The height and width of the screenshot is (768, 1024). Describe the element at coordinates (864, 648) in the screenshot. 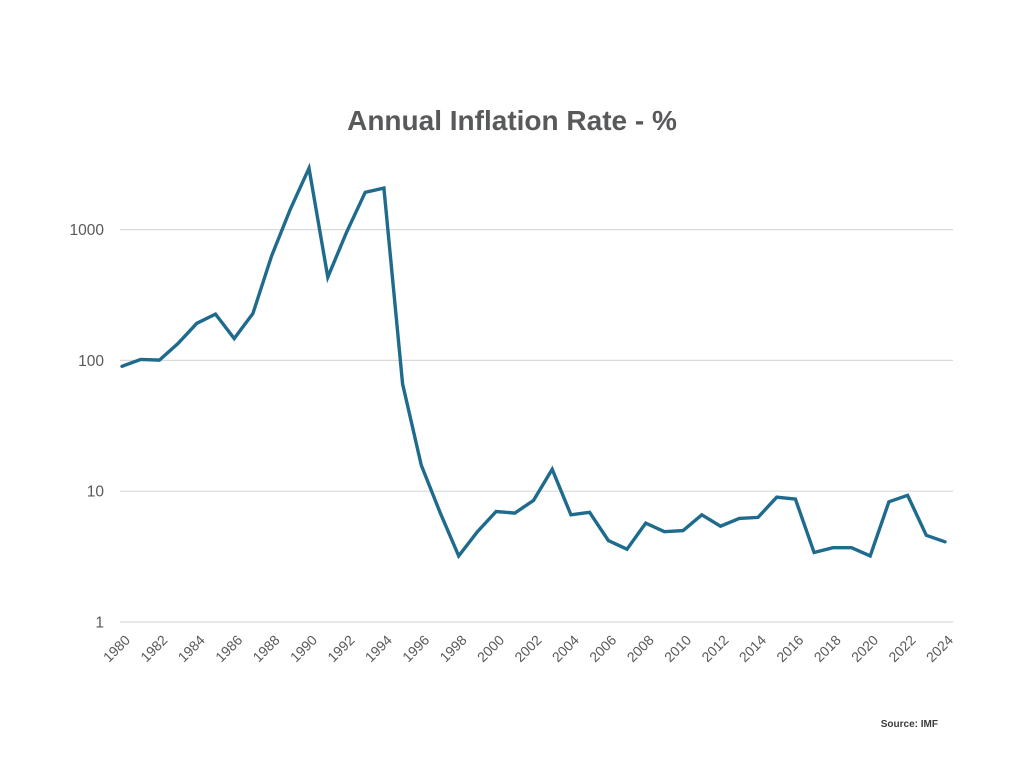

I see `x-axis-tick-label: 2020` at that location.